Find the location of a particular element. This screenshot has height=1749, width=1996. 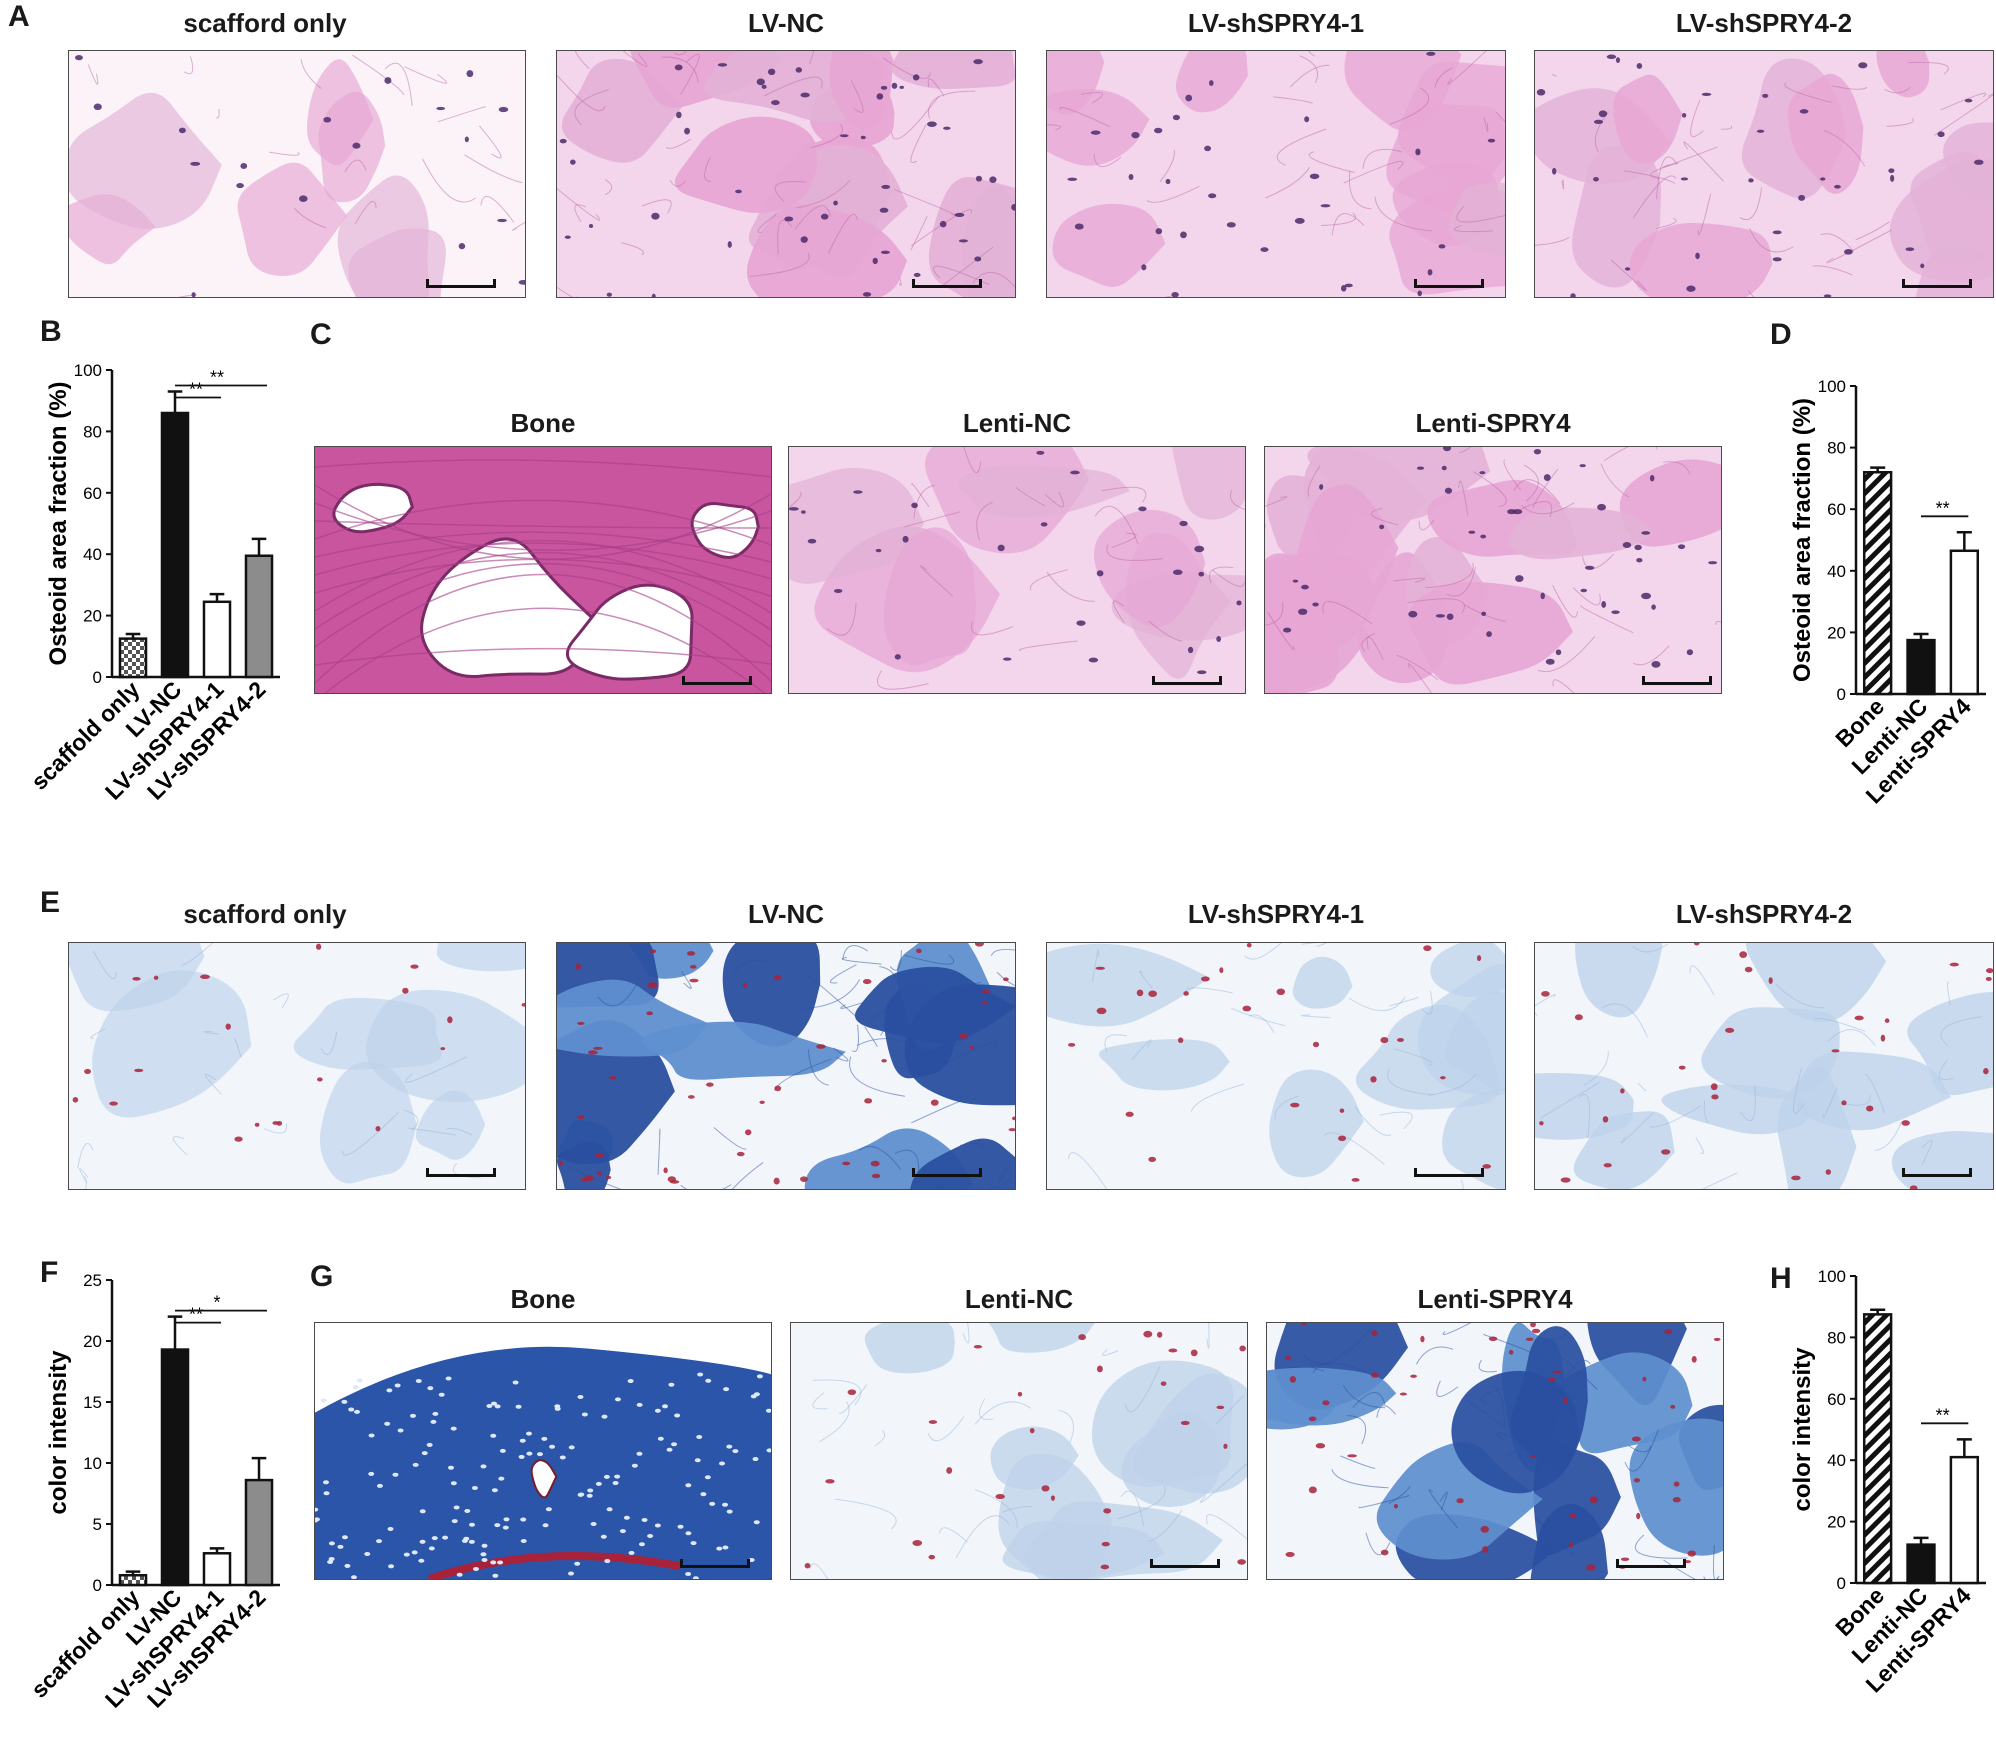

y-tick-label: 25 is located at coordinates (92, 1280).